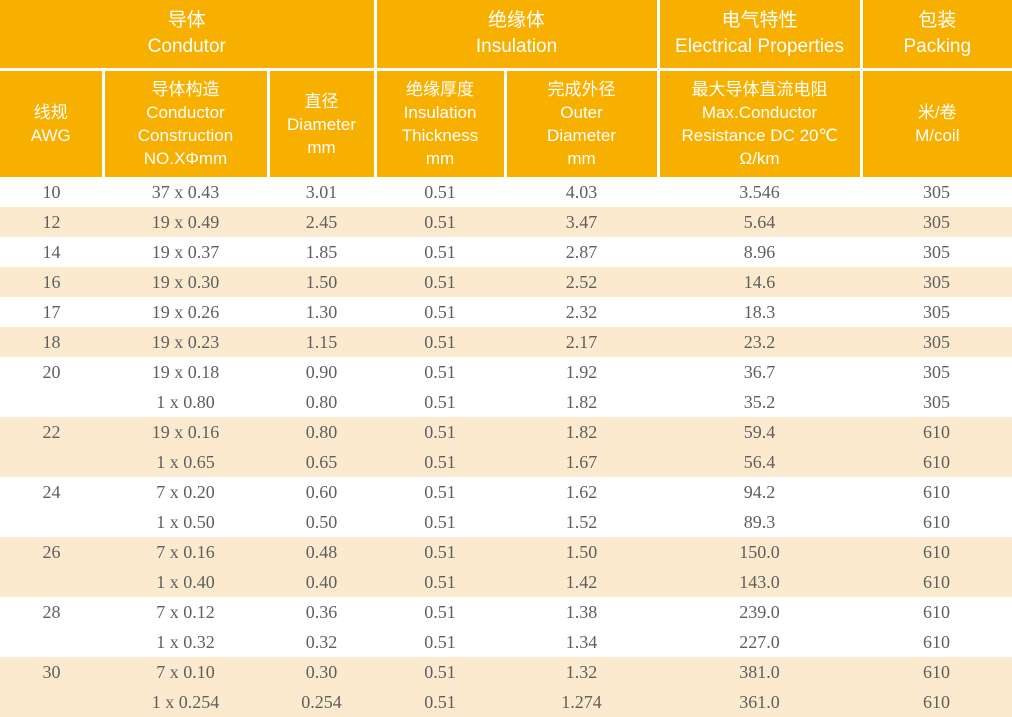 Image resolution: width=1012 pixels, height=717 pixels. What do you see at coordinates (185, 582) in the screenshot?
I see `cell-conductor-construction: 1 x 0.40` at bounding box center [185, 582].